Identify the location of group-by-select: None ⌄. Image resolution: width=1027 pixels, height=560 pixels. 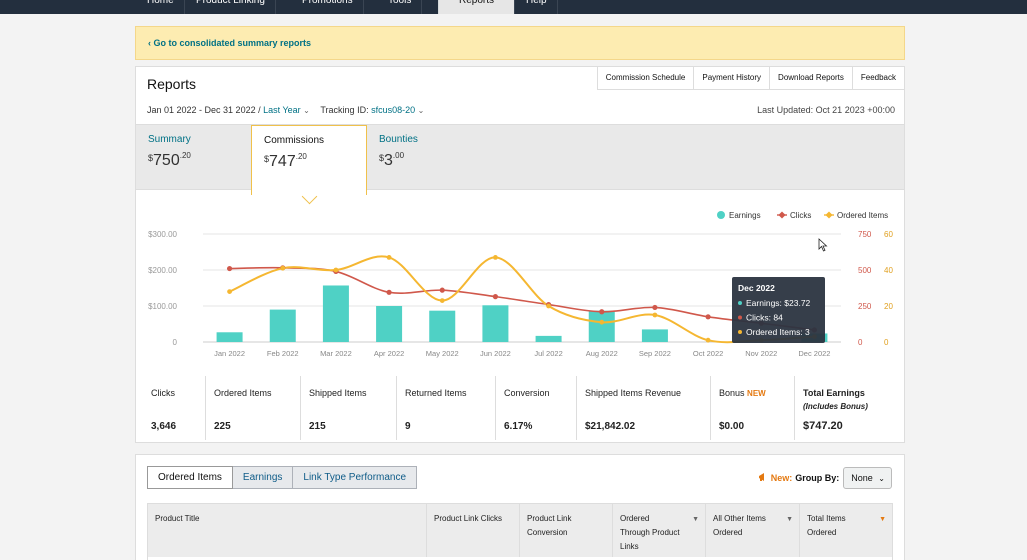
(867, 478).